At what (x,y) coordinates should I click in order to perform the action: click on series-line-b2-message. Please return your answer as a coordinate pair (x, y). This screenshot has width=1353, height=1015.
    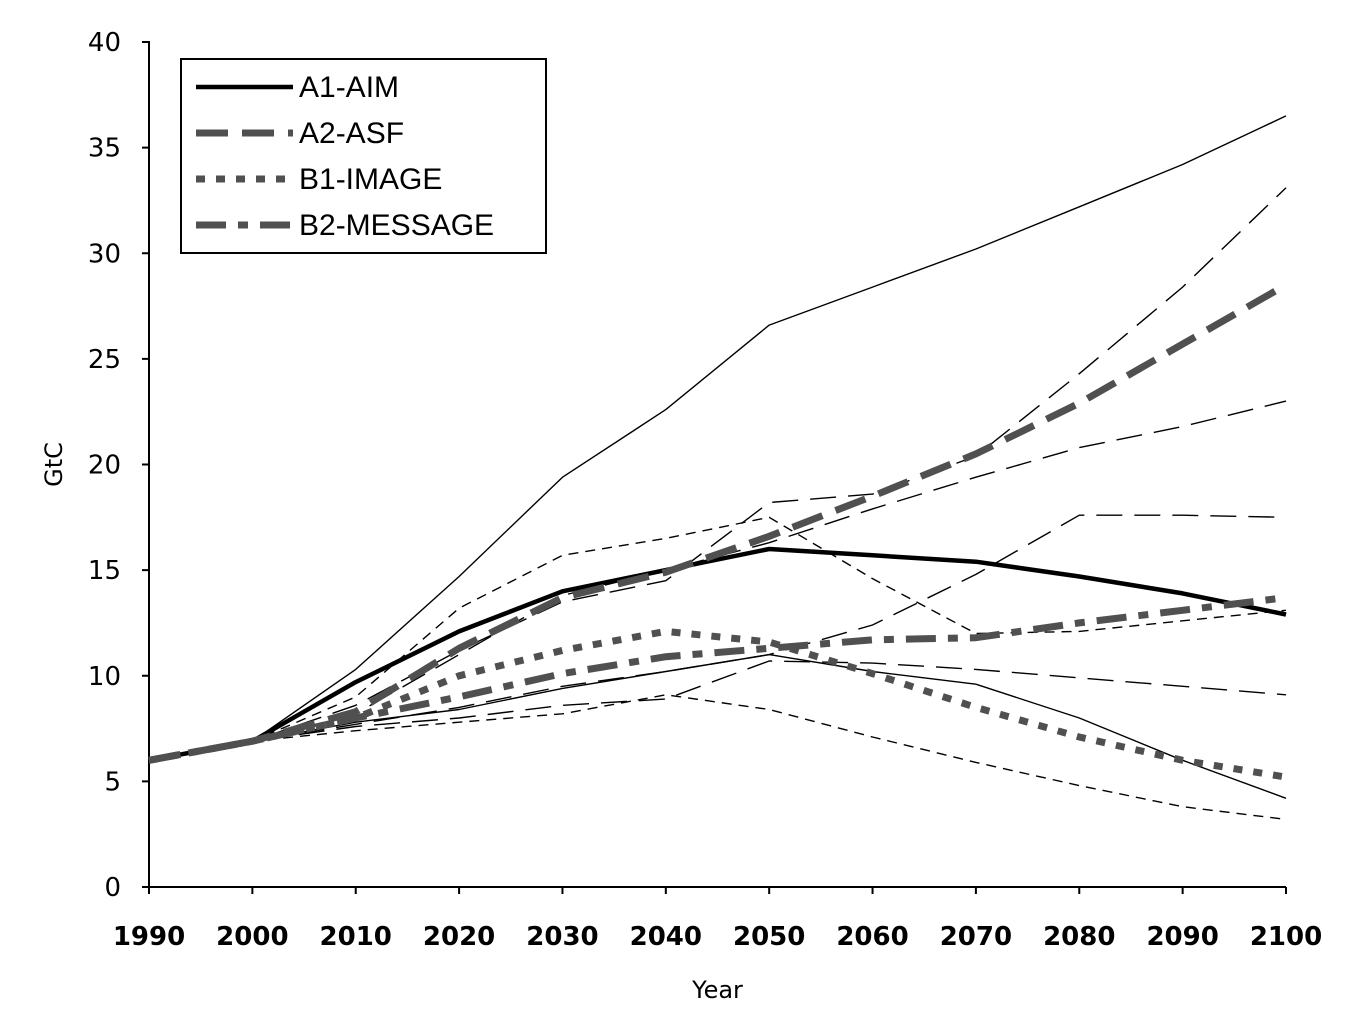
    Looking at the image, I should click on (717, 679).